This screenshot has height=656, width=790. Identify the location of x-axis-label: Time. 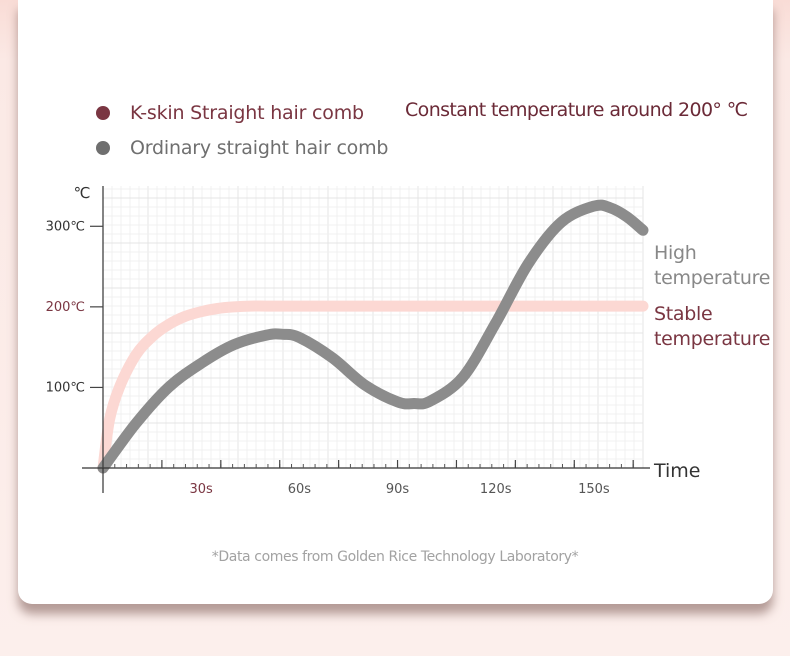
(677, 471).